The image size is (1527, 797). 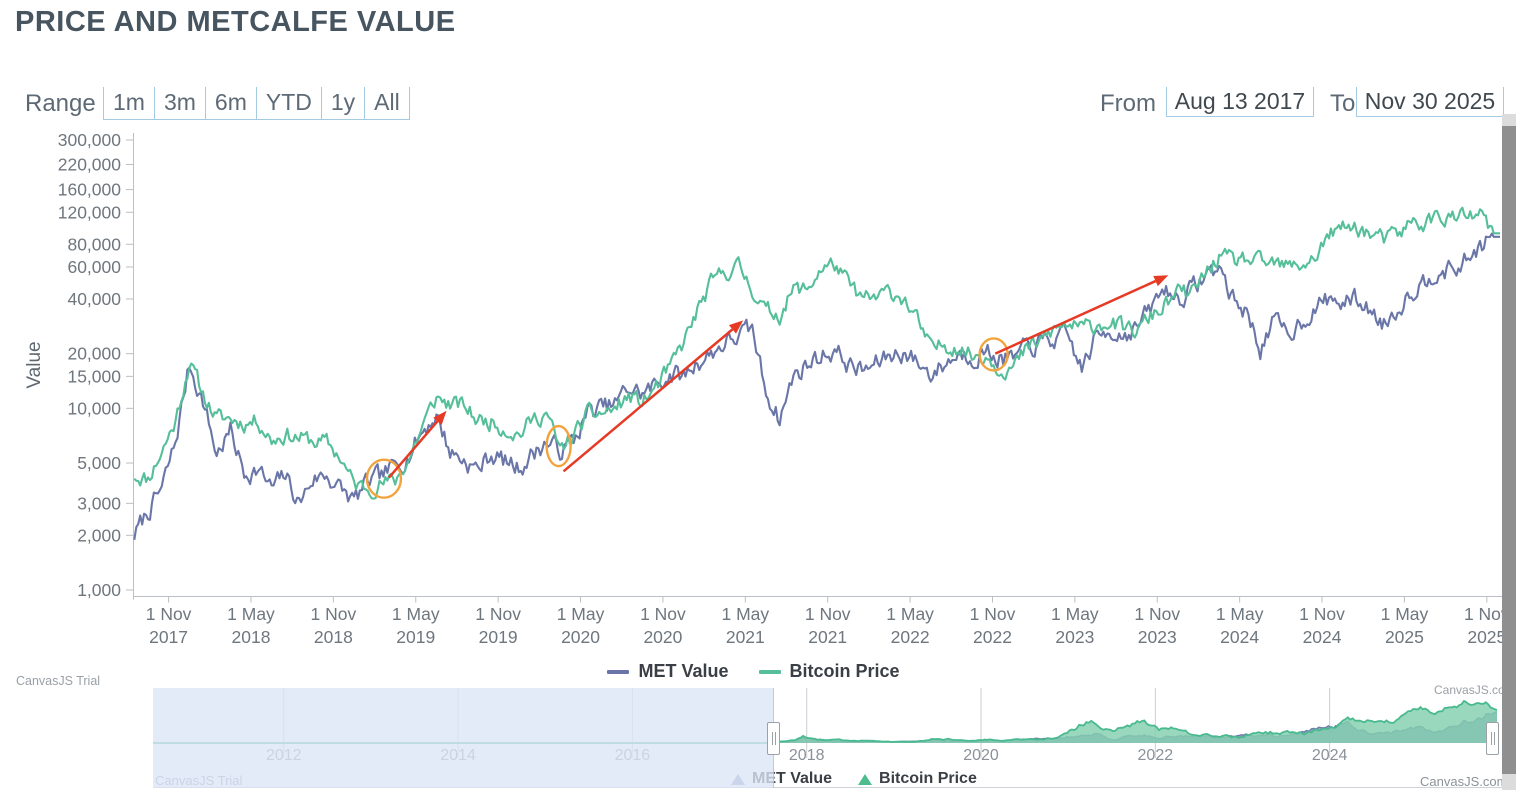 What do you see at coordinates (94, 267) in the screenshot?
I see `axis-label: 60,000` at bounding box center [94, 267].